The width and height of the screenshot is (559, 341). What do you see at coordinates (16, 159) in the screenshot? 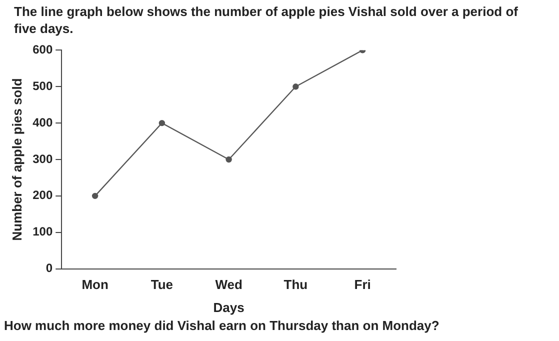
I see `y-axis-title: Number of apple pies sold` at bounding box center [16, 159].